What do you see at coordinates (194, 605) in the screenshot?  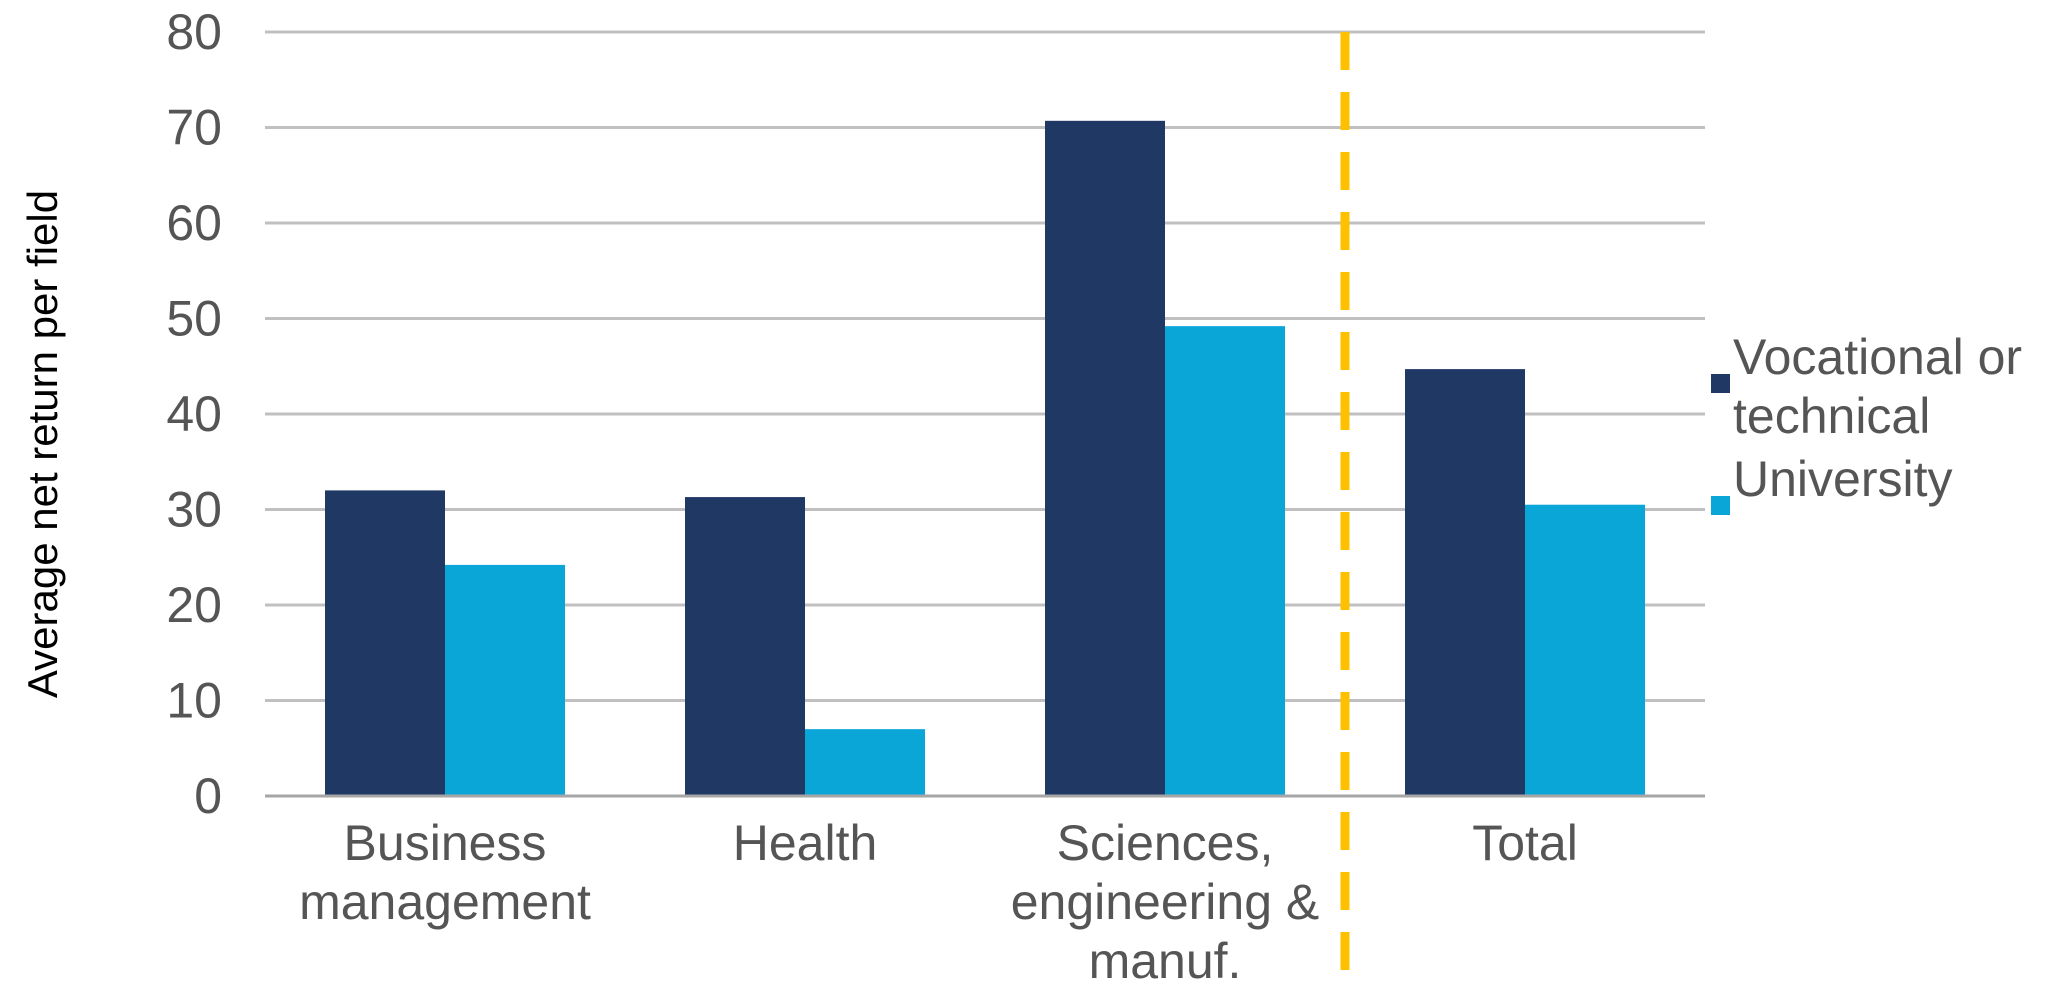 I see `y-tick-label: 20` at bounding box center [194, 605].